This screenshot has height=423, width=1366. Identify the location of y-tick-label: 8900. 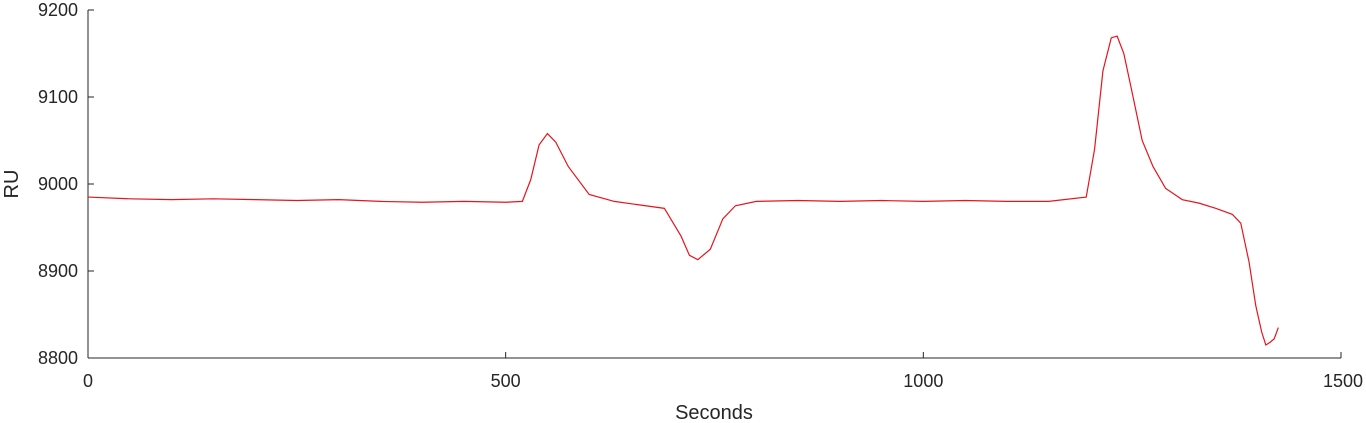
(58, 271).